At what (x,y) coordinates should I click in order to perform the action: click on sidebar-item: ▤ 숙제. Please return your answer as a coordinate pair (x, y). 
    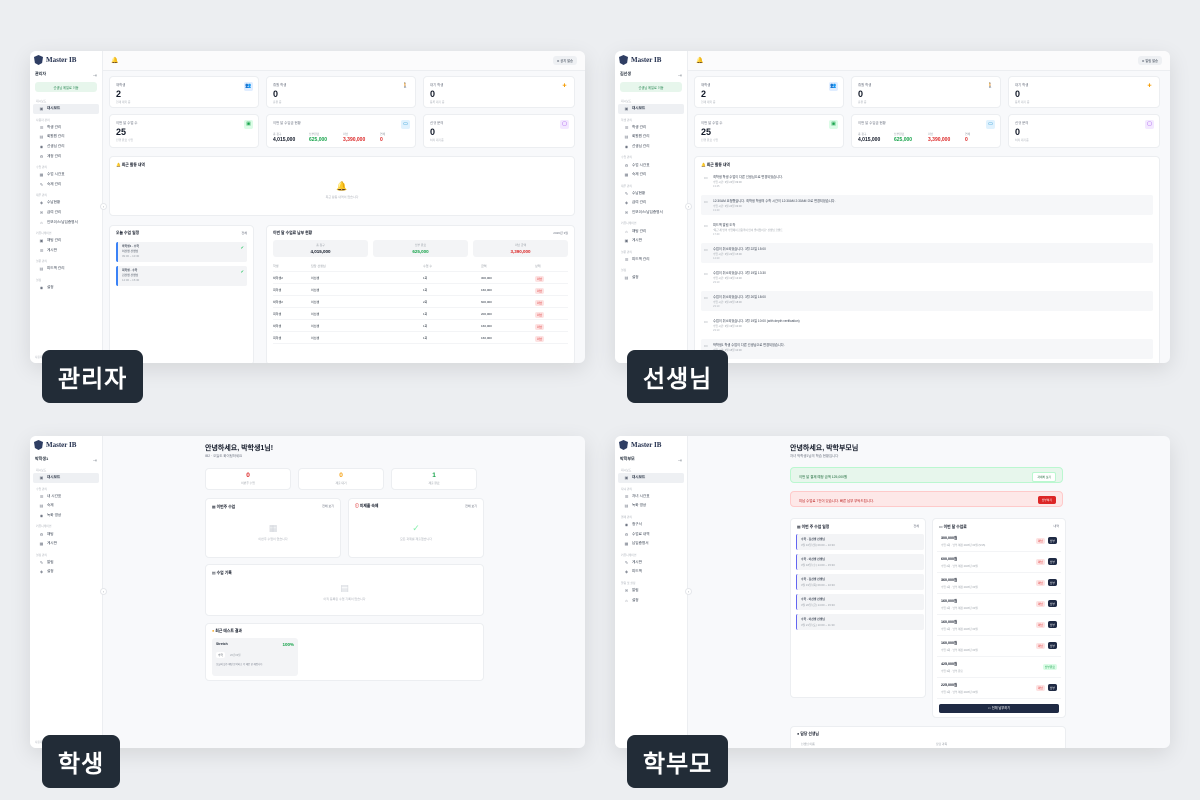
    Looking at the image, I should click on (66, 506).